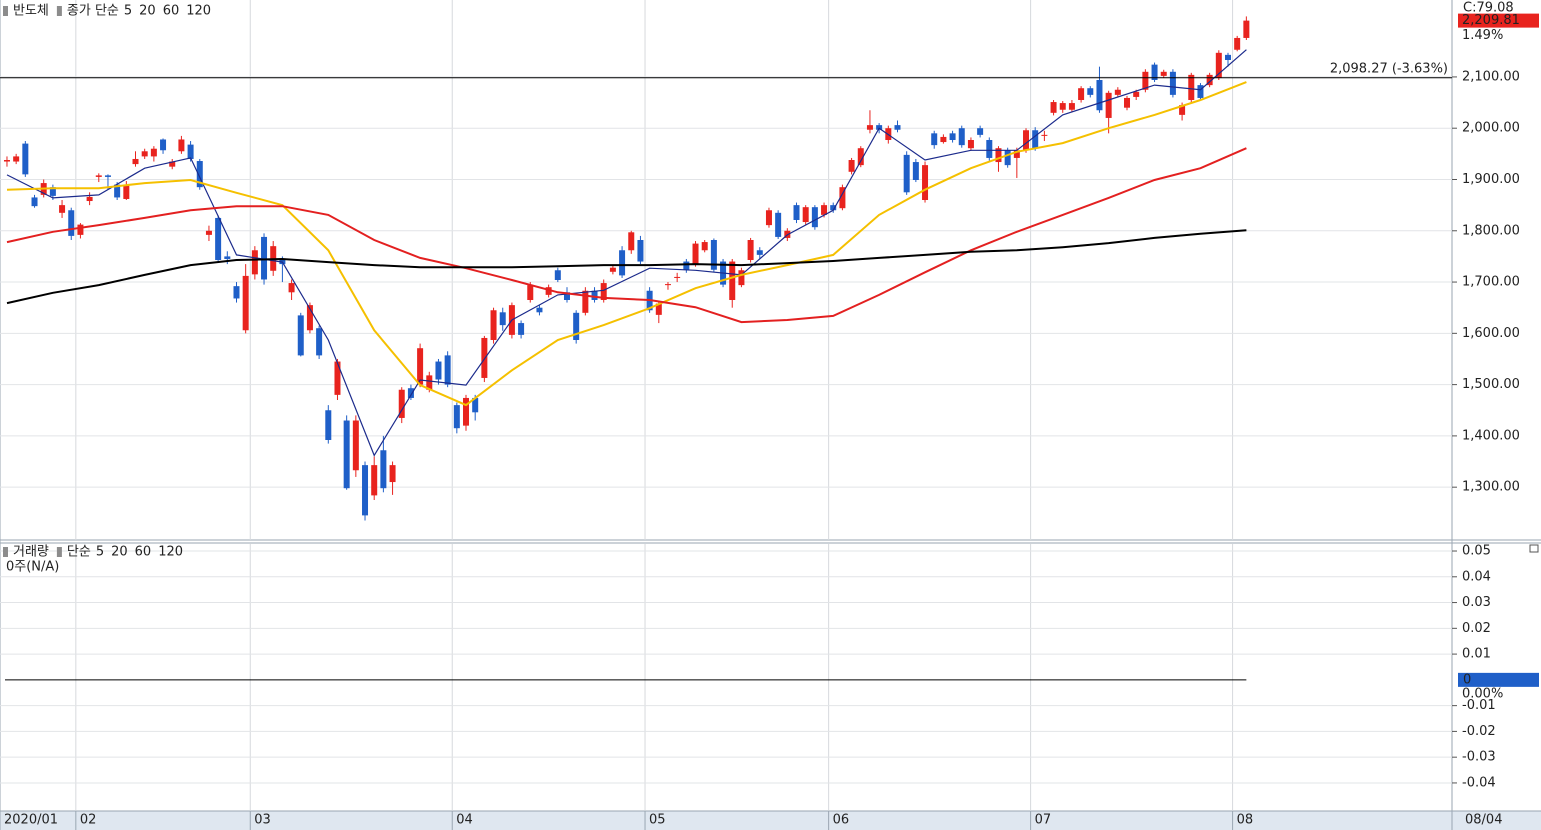 This screenshot has height=830, width=1541. I want to click on panel-button, so click(1534, 548).